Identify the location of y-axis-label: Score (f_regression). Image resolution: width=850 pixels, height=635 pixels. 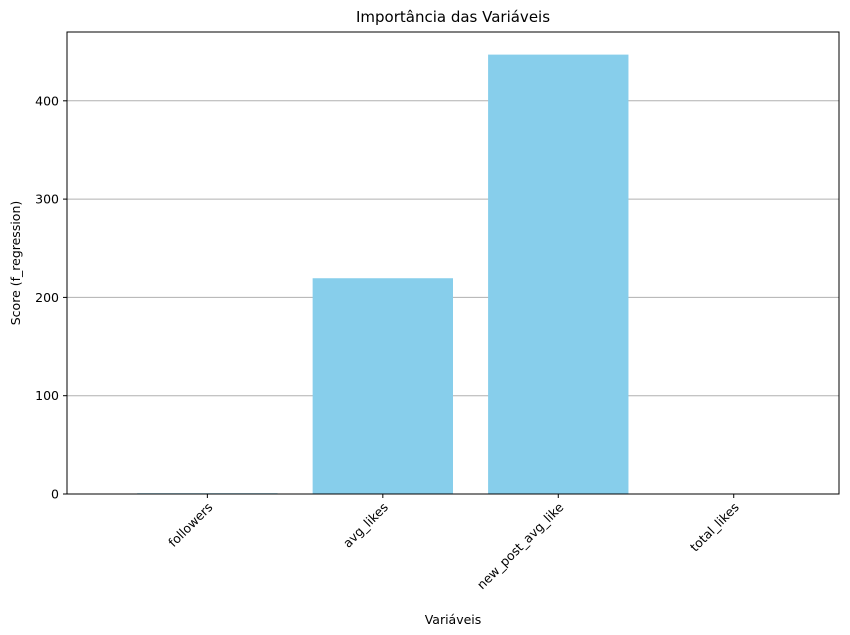
(15, 263).